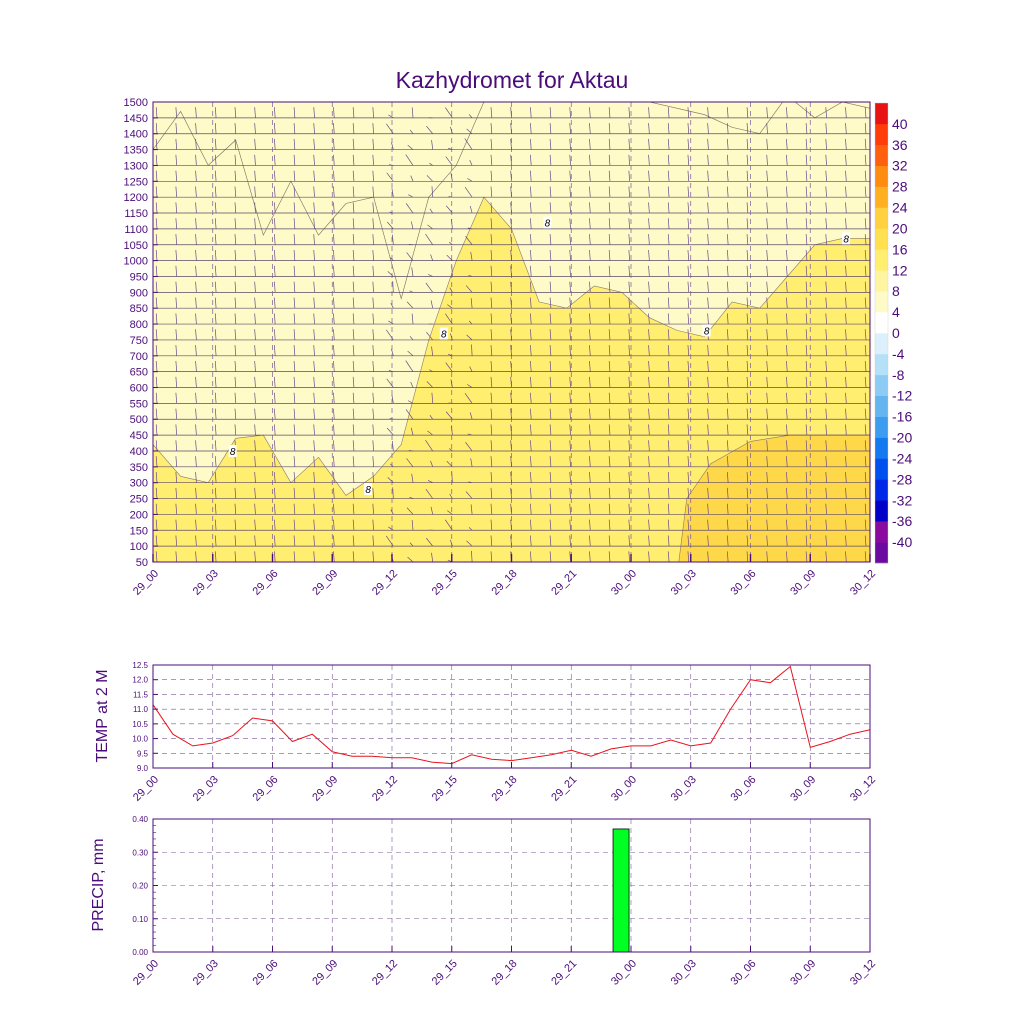 The width and height of the screenshot is (1024, 1024). I want to click on y-tick-label: 0.10, so click(140, 919).